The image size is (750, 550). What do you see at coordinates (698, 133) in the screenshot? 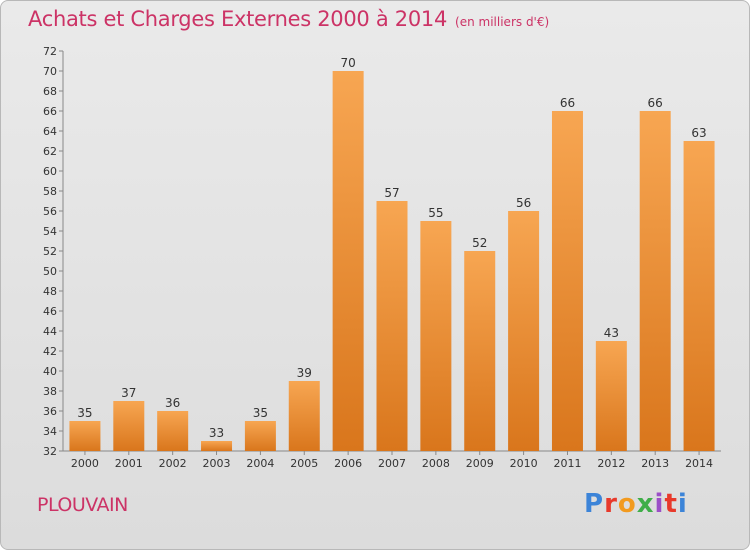
I see `value-label: 63` at bounding box center [698, 133].